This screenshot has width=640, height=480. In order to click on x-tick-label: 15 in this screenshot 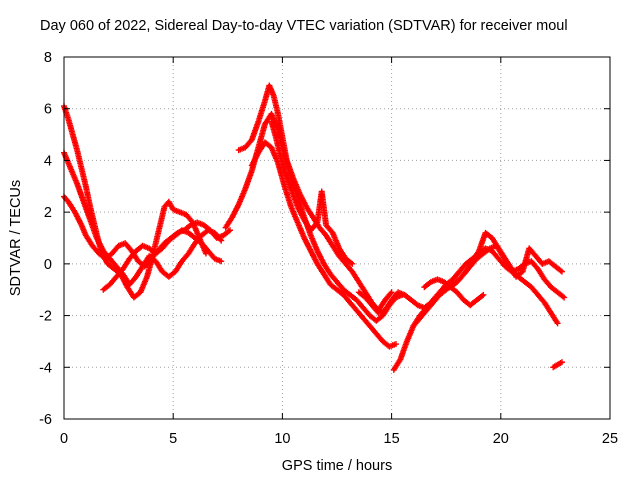, I will do `click(392, 439)`.